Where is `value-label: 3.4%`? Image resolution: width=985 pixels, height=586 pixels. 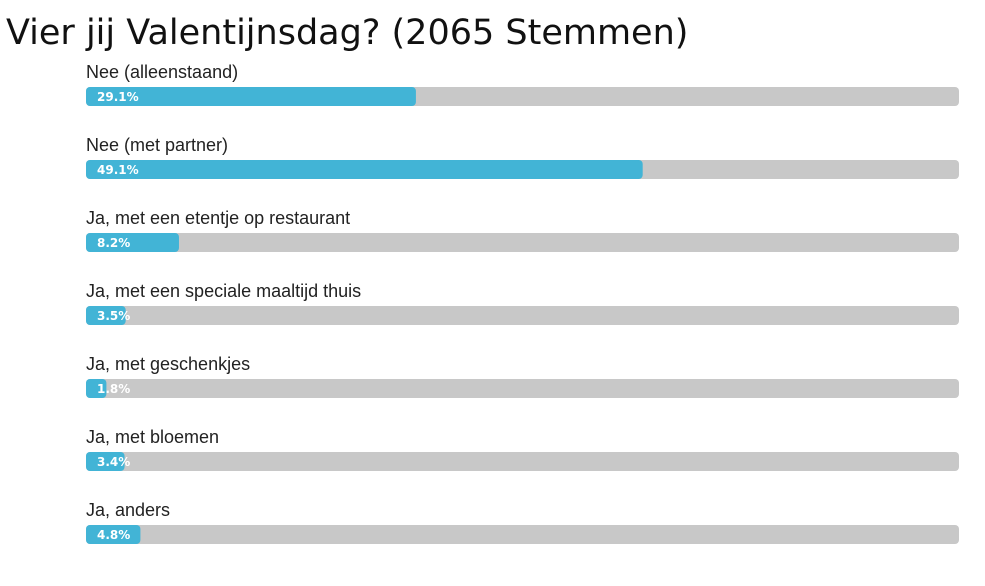
value-label: 3.4% is located at coordinates (113, 462).